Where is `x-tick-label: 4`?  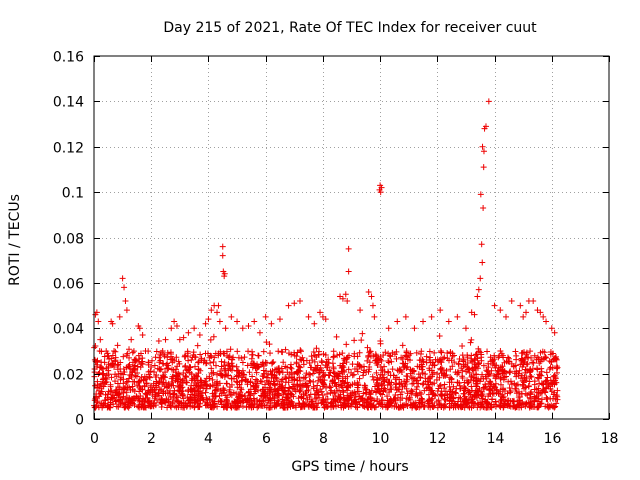 x-tick-label: 4 is located at coordinates (208, 439).